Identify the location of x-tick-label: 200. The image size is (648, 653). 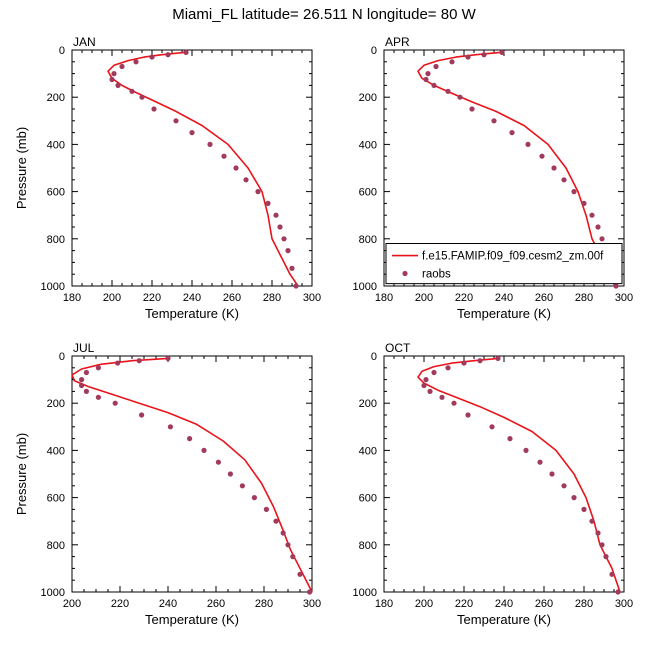
(424, 298).